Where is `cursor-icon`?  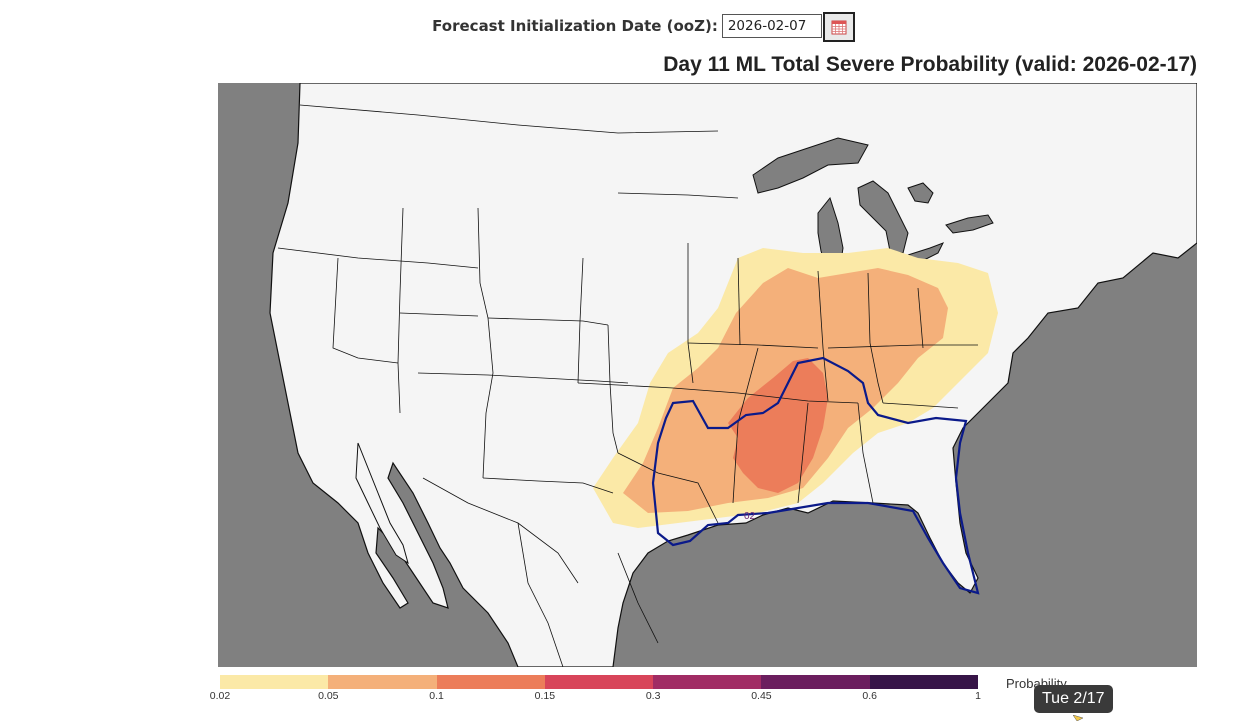 cursor-icon is located at coordinates (1078, 718).